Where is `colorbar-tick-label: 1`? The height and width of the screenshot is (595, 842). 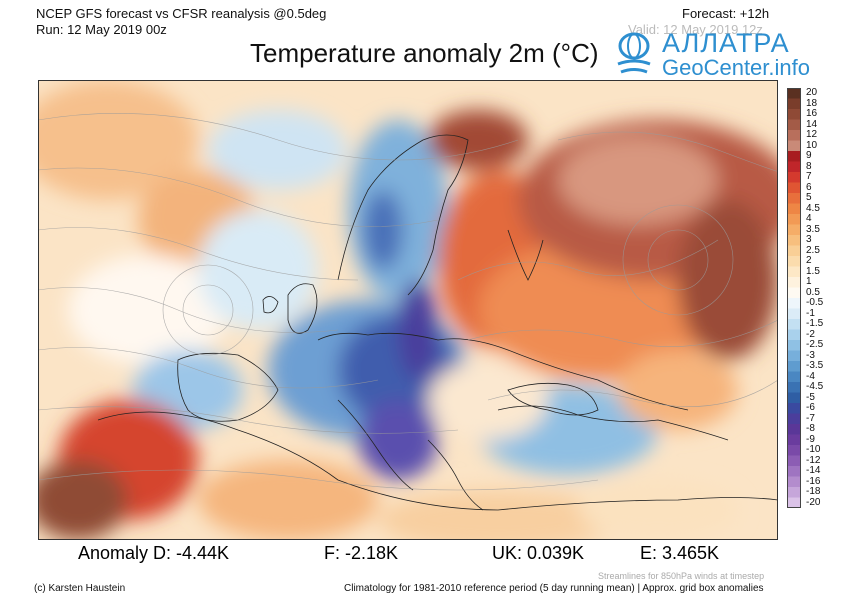 colorbar-tick-label: 1 is located at coordinates (809, 282).